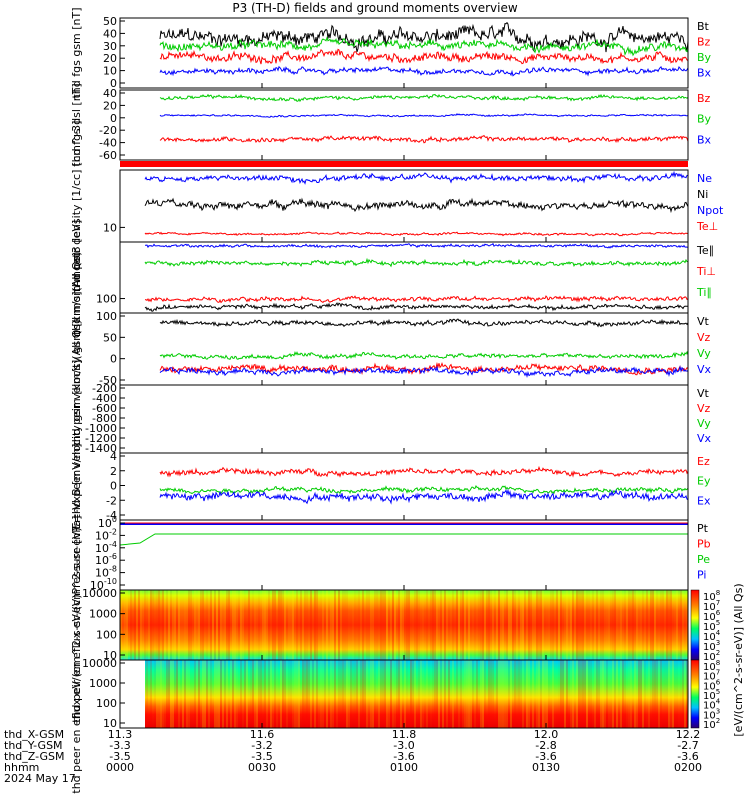 The image size is (750, 800). I want to click on footer-tick-value: 11.3, so click(120, 734).